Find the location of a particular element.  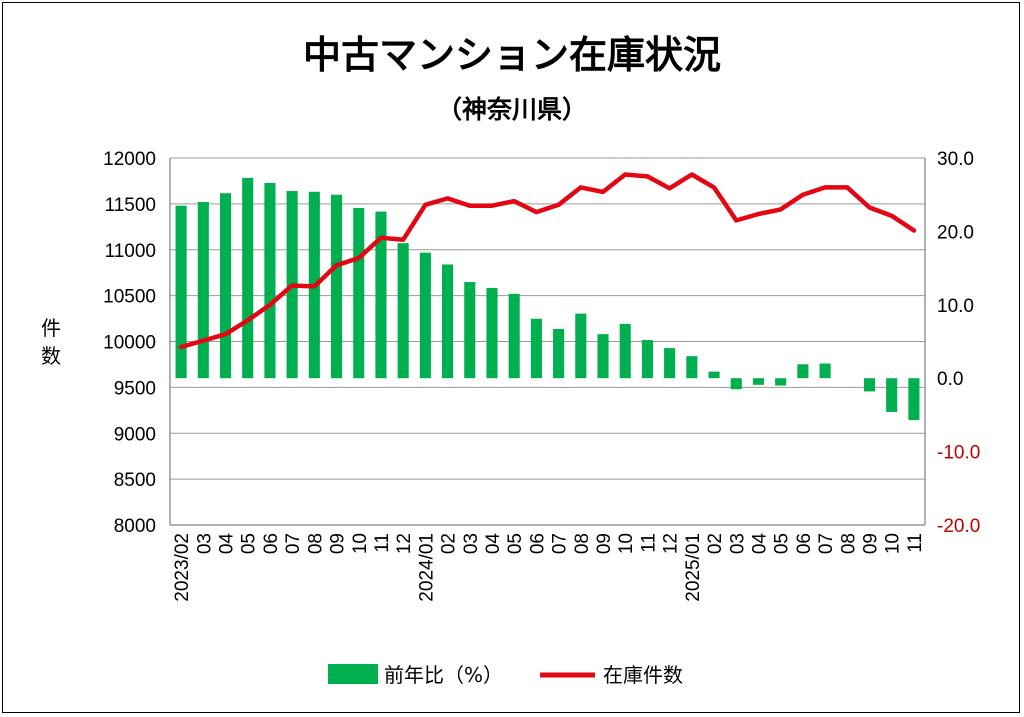

y-axis-label-char-1: 件 is located at coordinates (51, 328).